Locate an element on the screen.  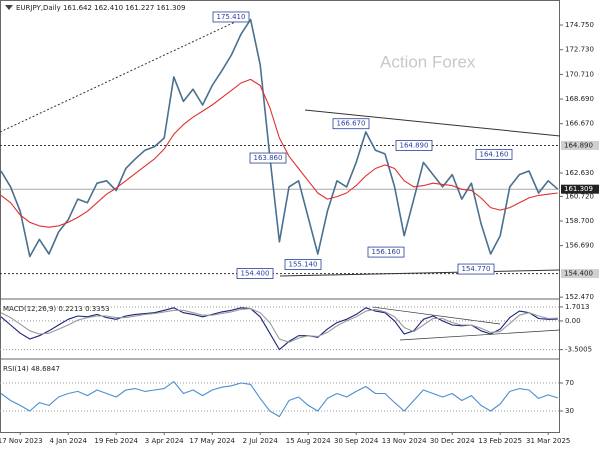
annotation-label: 163.860 is located at coordinates (268, 158).